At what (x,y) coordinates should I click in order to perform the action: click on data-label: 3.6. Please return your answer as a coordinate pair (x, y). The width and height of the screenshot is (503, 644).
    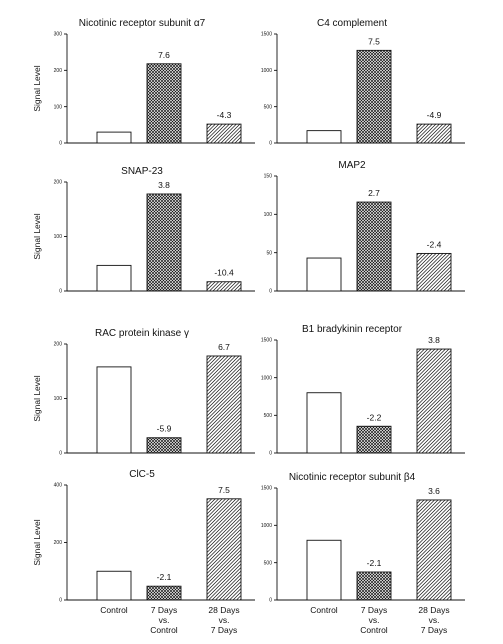
    Looking at the image, I should click on (434, 491).